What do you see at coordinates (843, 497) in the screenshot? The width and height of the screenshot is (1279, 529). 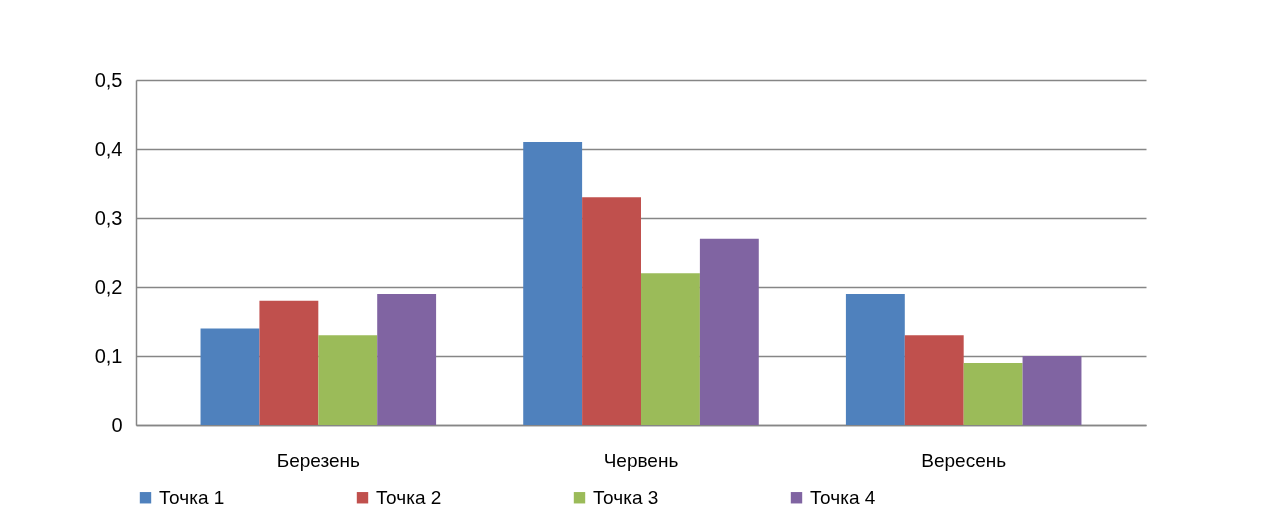 I see `legend-label: Точка 4` at bounding box center [843, 497].